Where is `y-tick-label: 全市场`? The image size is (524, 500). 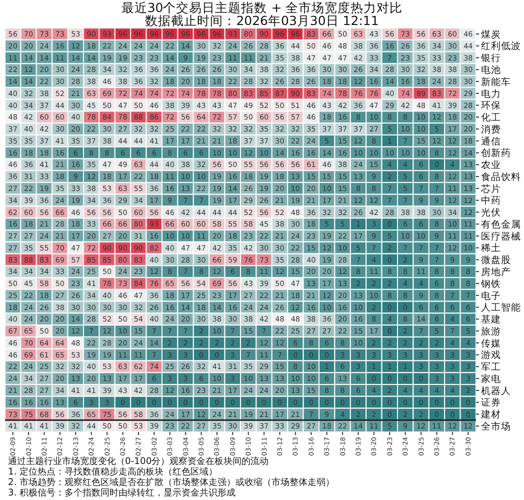
y-tick-label: 全市场 is located at coordinates (496, 426).